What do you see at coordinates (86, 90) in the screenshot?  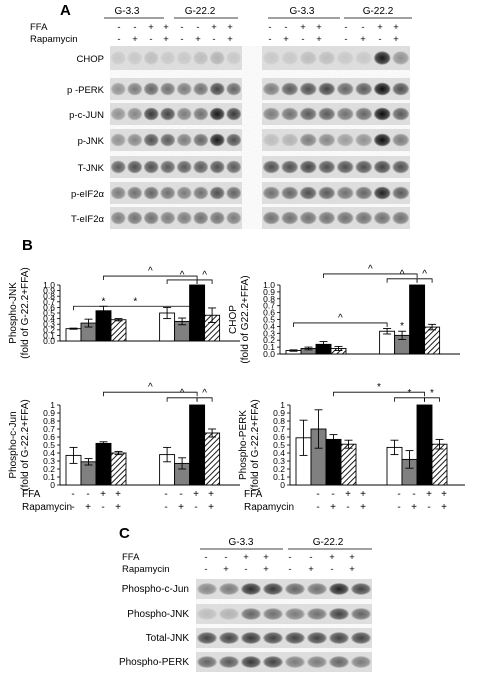 I see `blot-label-a: p -PERK` at bounding box center [86, 90].